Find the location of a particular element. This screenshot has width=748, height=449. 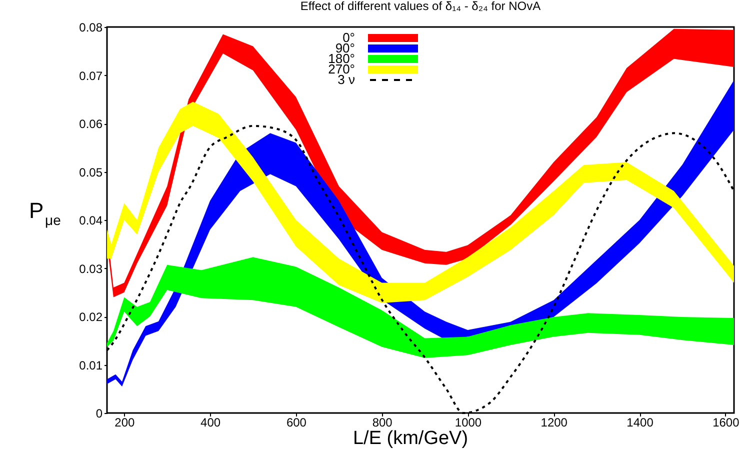

y-tick-label: 0.03 is located at coordinates (91, 269).